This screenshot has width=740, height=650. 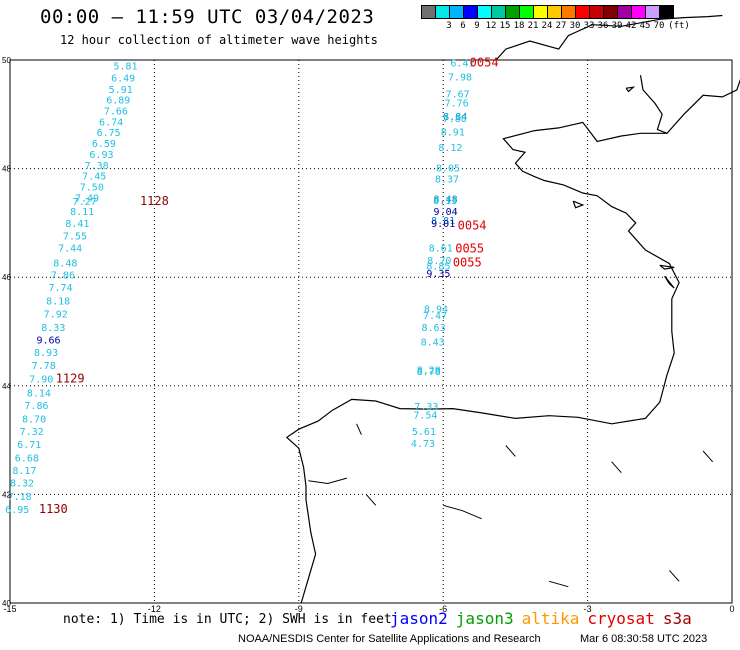 I want to click on east-track-wave-height: 5.61, so click(x=424, y=432).